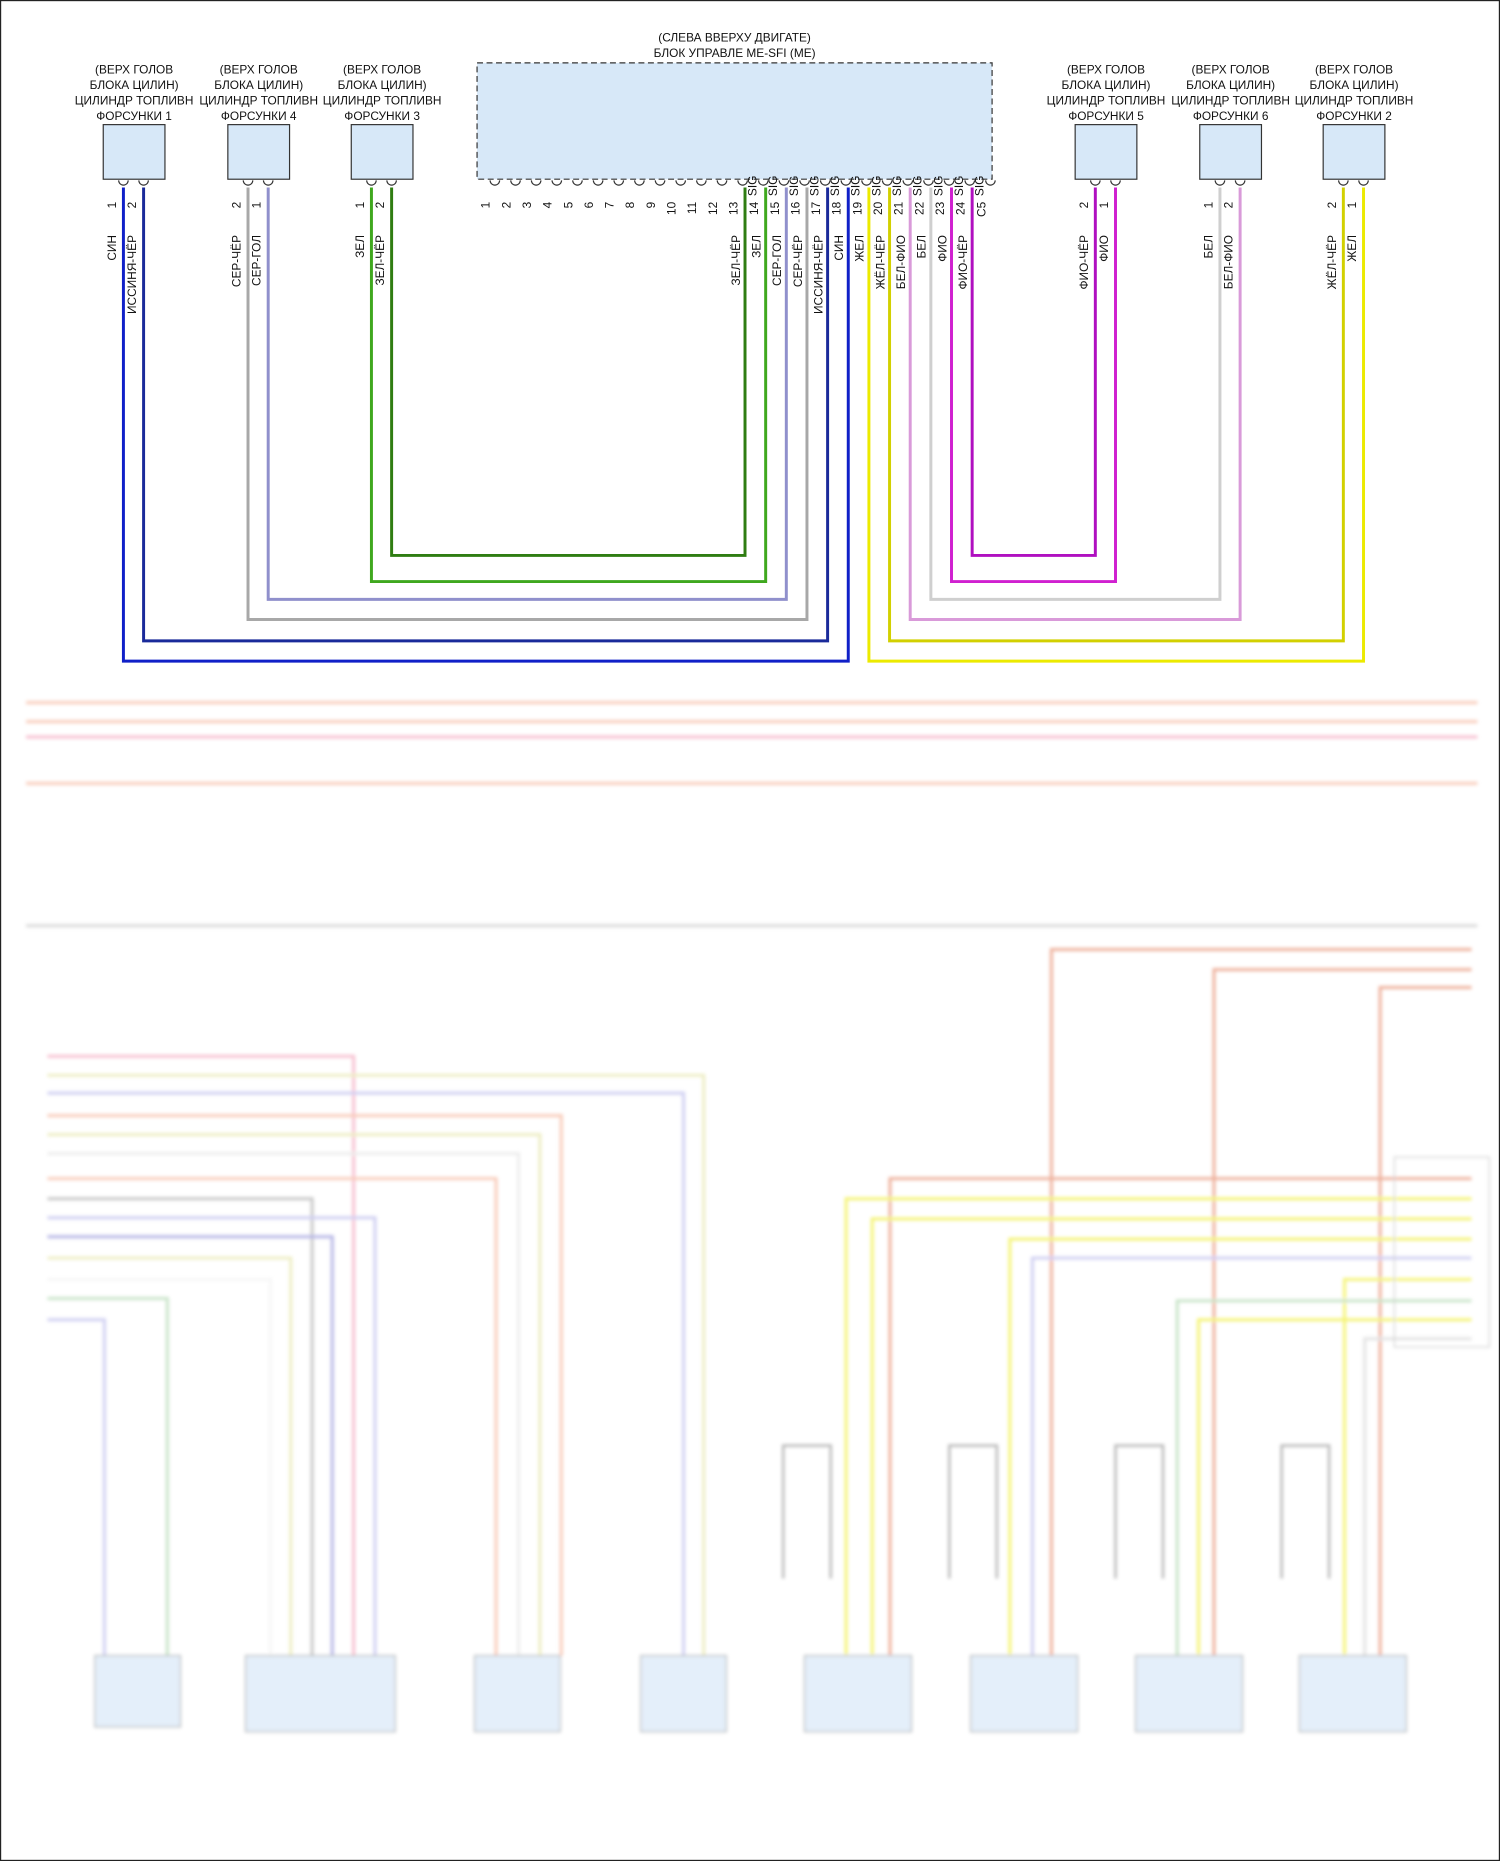 The height and width of the screenshot is (1861, 1500). I want to click on connector-label: ФОРСУНКИ 2, so click(1354, 116).